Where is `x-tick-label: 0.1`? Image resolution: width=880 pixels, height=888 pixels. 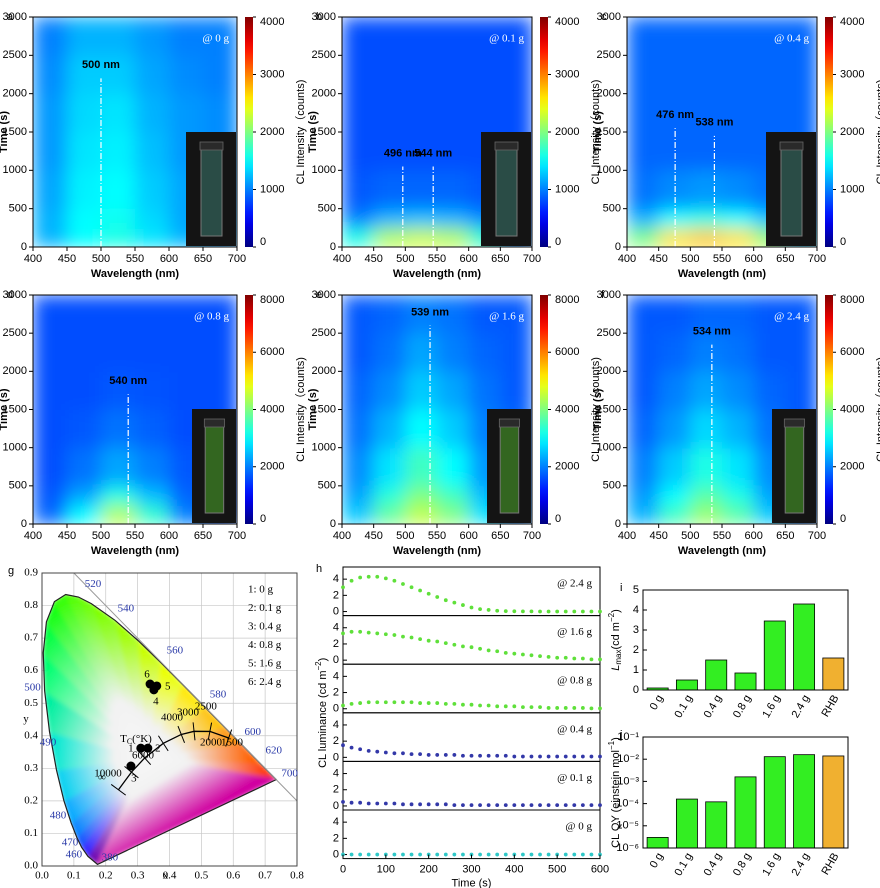
x-tick-label: 0.1 is located at coordinates (74, 876).